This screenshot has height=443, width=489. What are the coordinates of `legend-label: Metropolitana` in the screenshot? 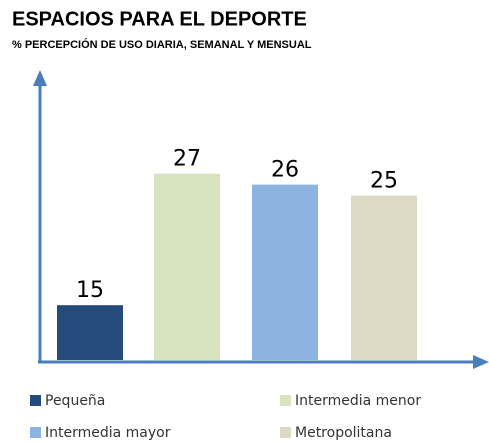 It's located at (343, 433).